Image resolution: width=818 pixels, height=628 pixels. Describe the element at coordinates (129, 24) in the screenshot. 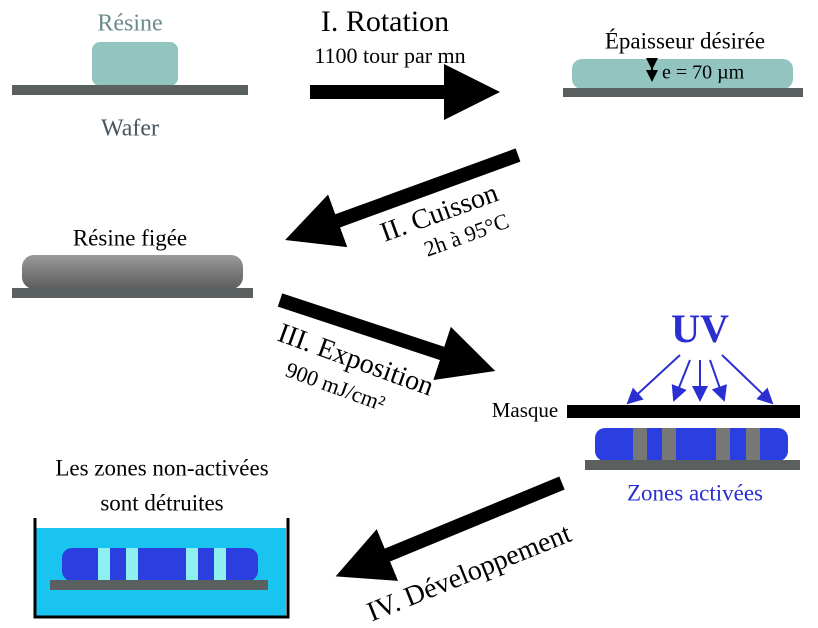

I see `resin-label: Résine` at that location.